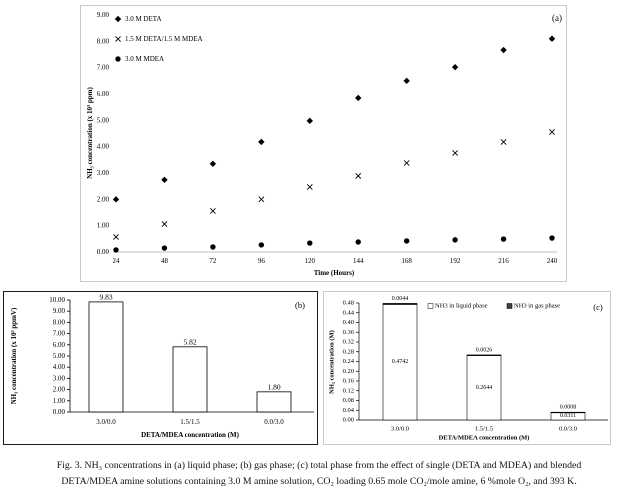 This screenshot has height=500, width=638. Describe the element at coordinates (537, 306) in the screenshot. I see `legend-label: NH3 in gas phase` at that location.